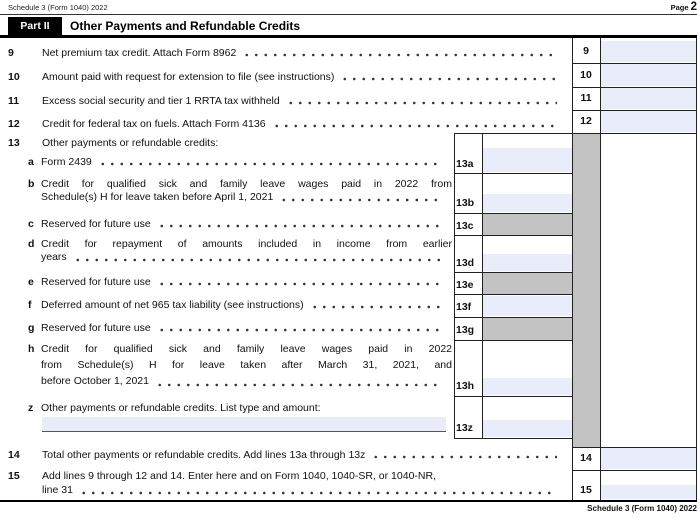  Describe the element at coordinates (693, 7) in the screenshot. I see `page-number-value: 2` at that location.